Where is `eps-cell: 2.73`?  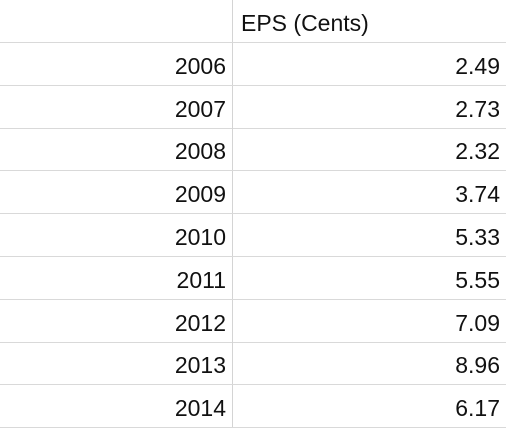
eps-cell: 2.73 is located at coordinates (477, 108).